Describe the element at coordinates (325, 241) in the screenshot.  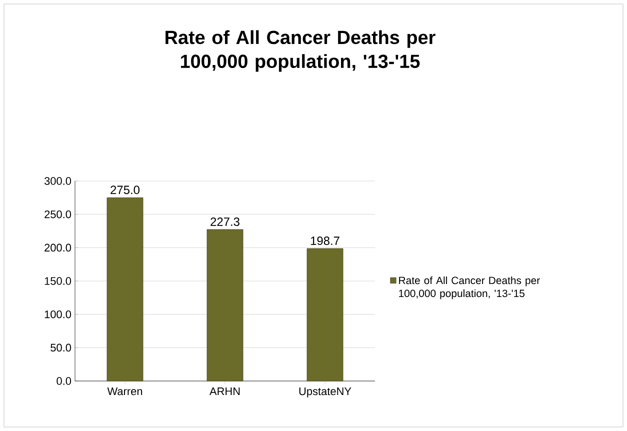
I see `data-label: 198.7` at that location.